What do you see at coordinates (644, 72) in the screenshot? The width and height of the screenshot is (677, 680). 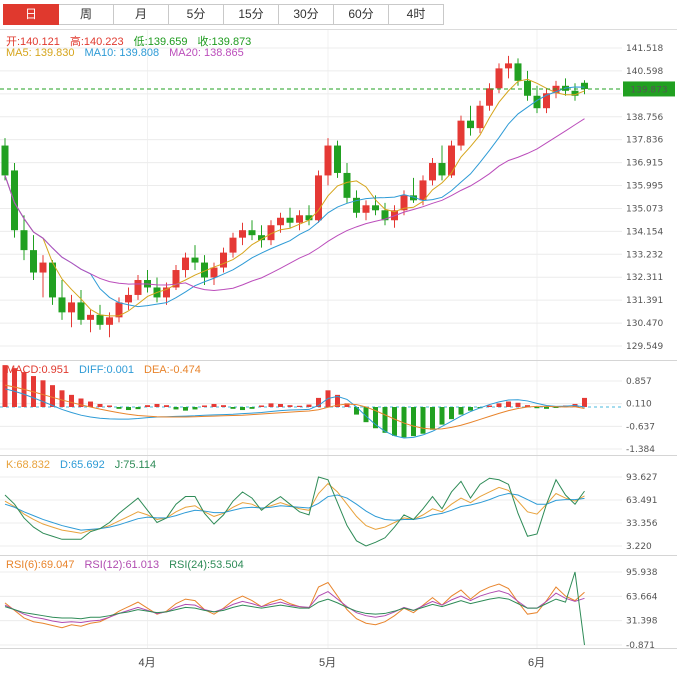 I see `y-axis-label: 140.598` at bounding box center [644, 72].